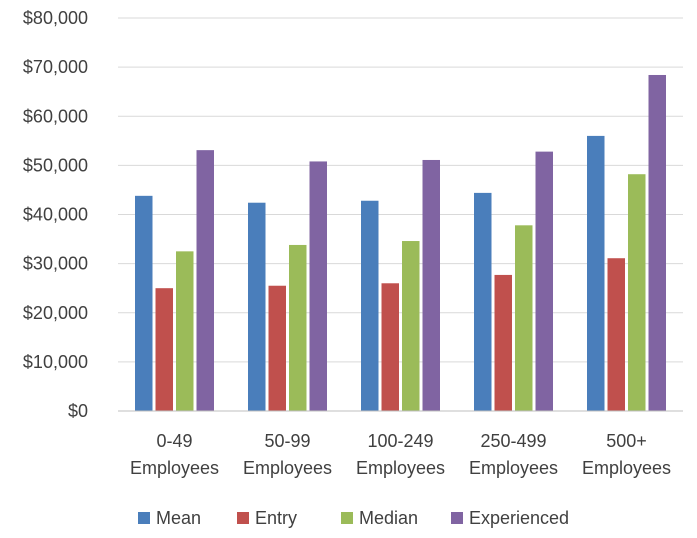 This screenshot has height=538, width=697. I want to click on y-tick-label: $80,000, so click(55, 18).